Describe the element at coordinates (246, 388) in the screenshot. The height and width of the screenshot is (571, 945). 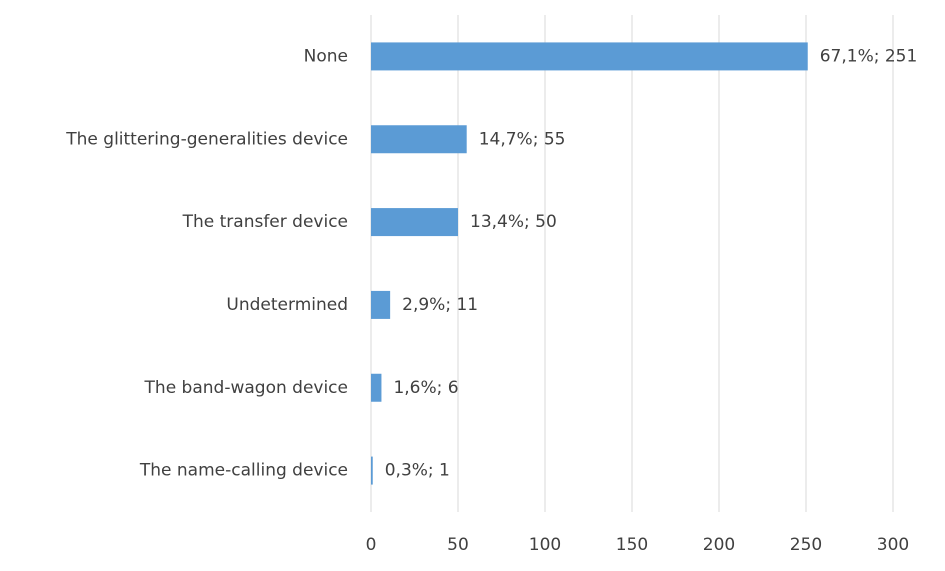
I see `y-tick-label: The band-wagon device` at that location.